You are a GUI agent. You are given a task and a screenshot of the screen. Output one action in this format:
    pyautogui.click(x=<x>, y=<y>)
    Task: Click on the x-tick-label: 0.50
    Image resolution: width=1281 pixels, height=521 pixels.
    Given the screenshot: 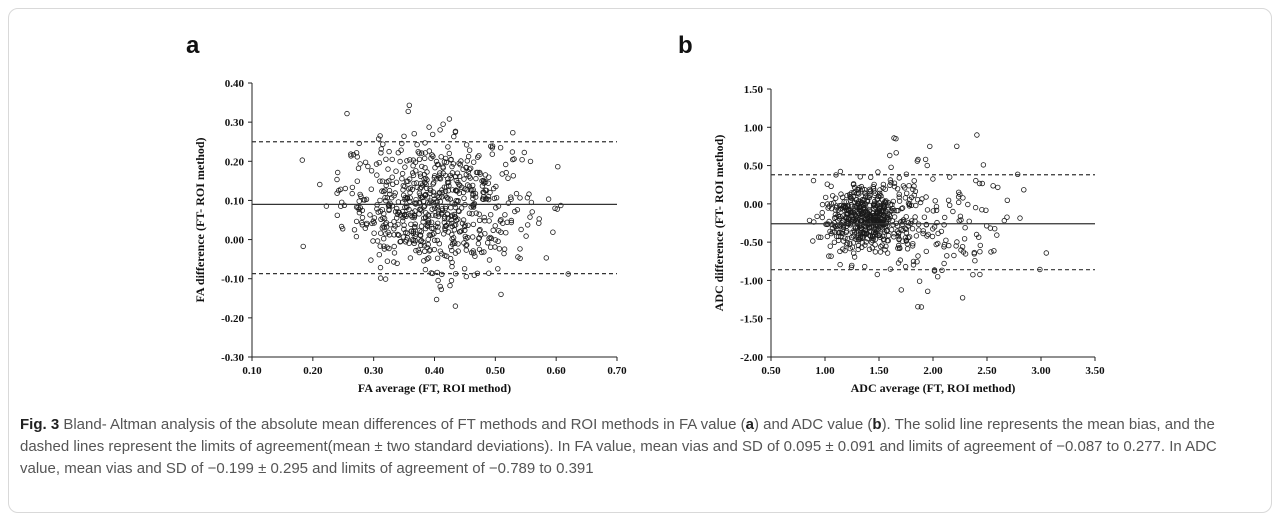 What is the action you would take?
    pyautogui.click(x=496, y=371)
    